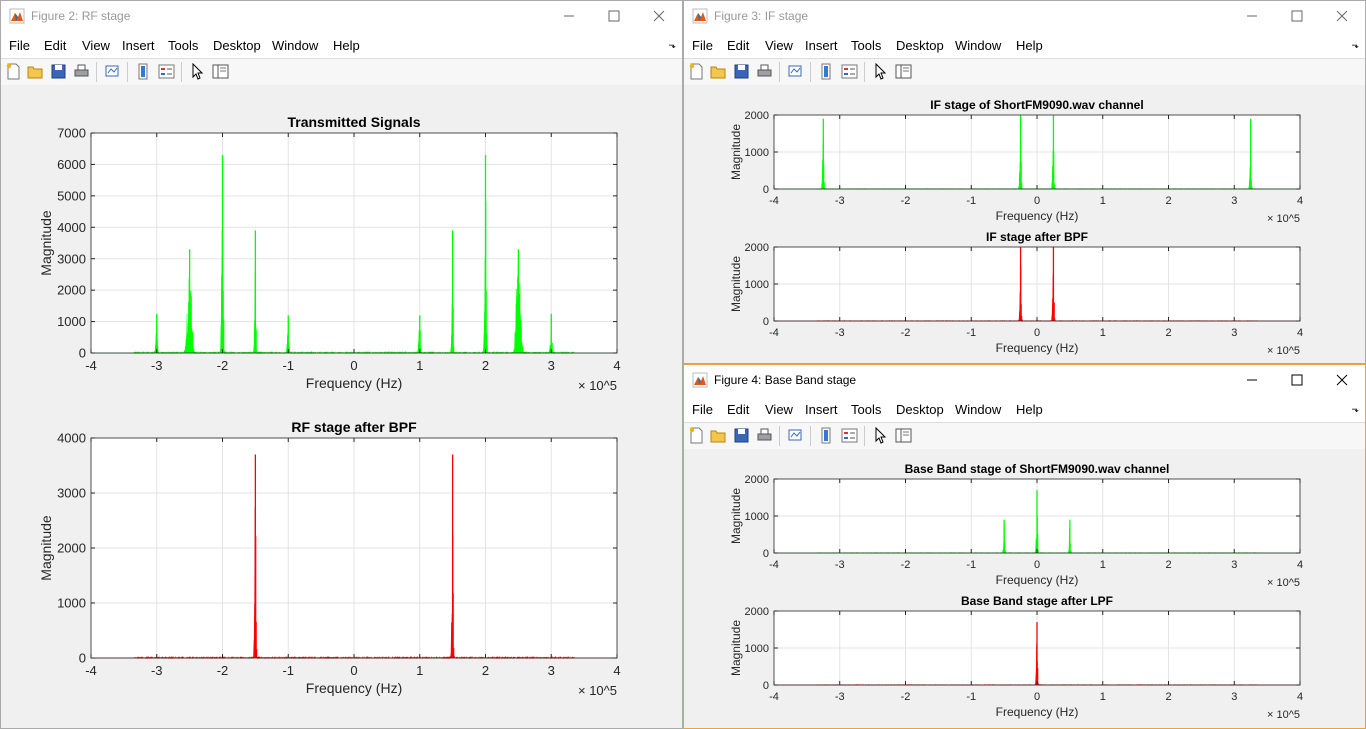 This screenshot has width=1366, height=729. I want to click on matlab-icon, so click(17, 16).